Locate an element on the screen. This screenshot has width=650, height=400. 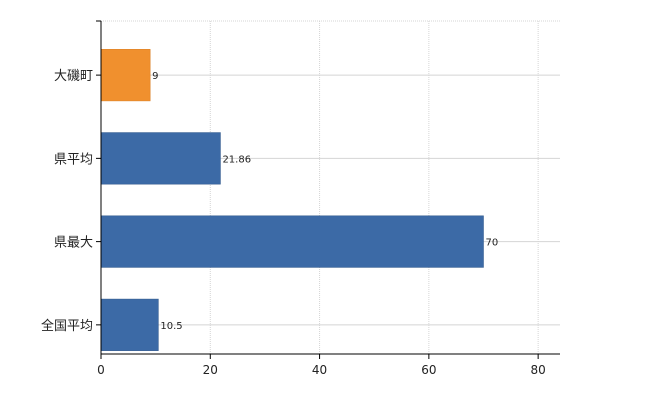
data-label: 10.5 is located at coordinates (171, 326).